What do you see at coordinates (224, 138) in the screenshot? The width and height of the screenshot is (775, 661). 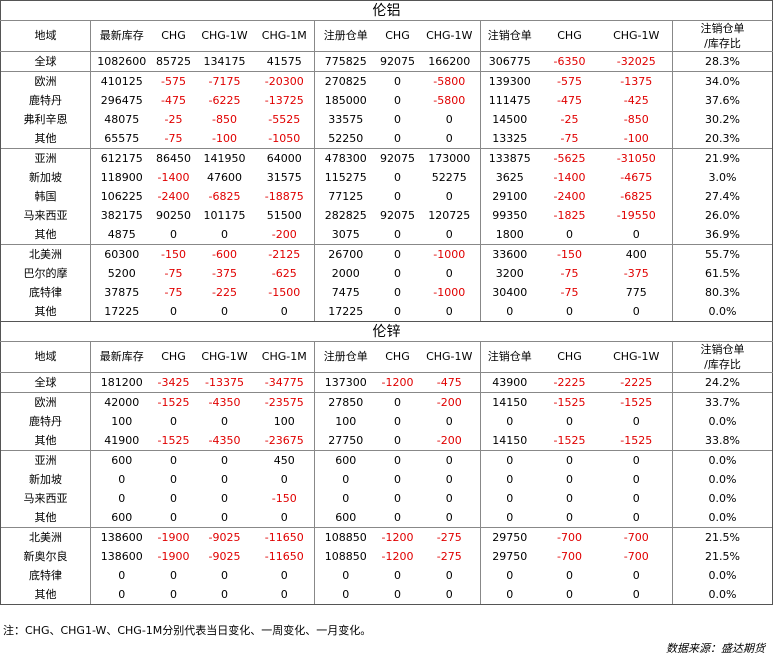 I see `stock-value: -100` at bounding box center [224, 138].